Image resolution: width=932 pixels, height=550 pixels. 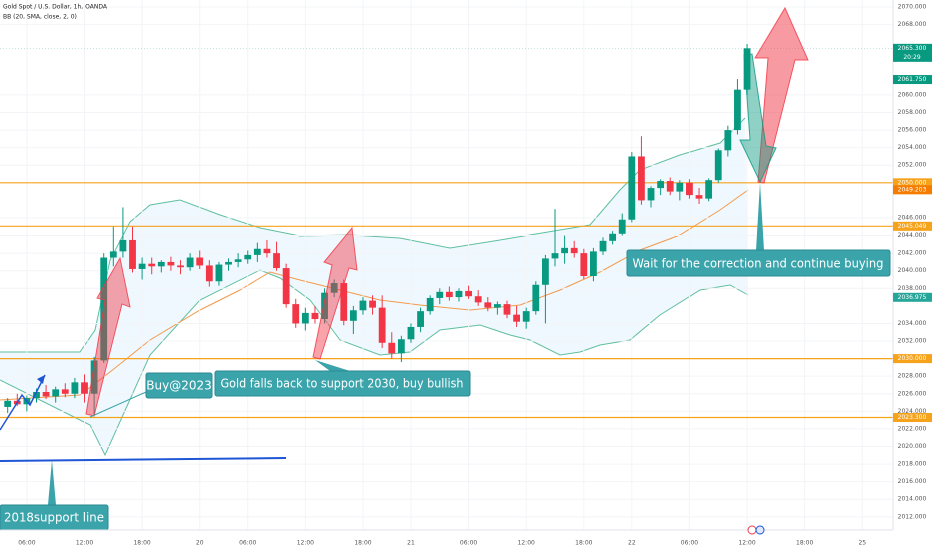 What do you see at coordinates (54, 518) in the screenshot?
I see `note: 2018support line` at bounding box center [54, 518].